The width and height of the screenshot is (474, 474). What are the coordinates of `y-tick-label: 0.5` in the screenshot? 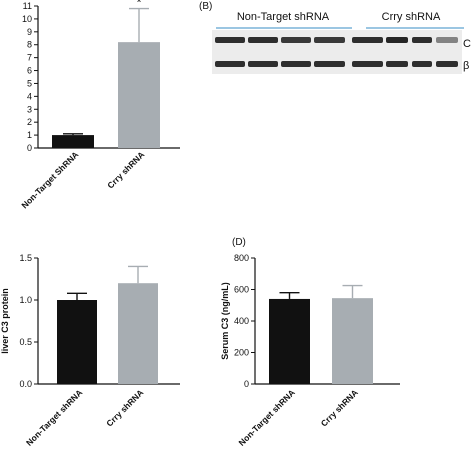 It's located at (25, 342).